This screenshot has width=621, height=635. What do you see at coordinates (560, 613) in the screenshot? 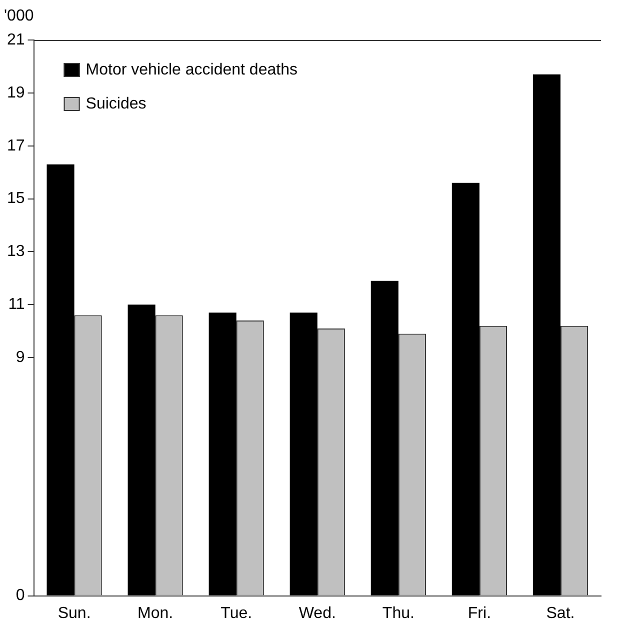
I see `x-tick-label: Sat.` at bounding box center [560, 613].